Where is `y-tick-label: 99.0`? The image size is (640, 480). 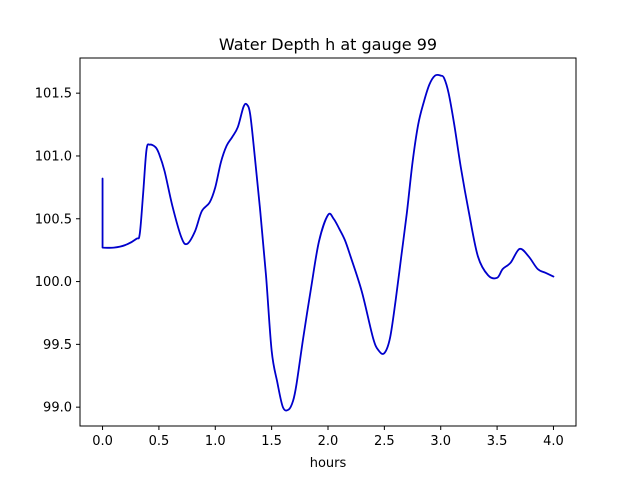 y-tick-label: 99.0 is located at coordinates (57, 408).